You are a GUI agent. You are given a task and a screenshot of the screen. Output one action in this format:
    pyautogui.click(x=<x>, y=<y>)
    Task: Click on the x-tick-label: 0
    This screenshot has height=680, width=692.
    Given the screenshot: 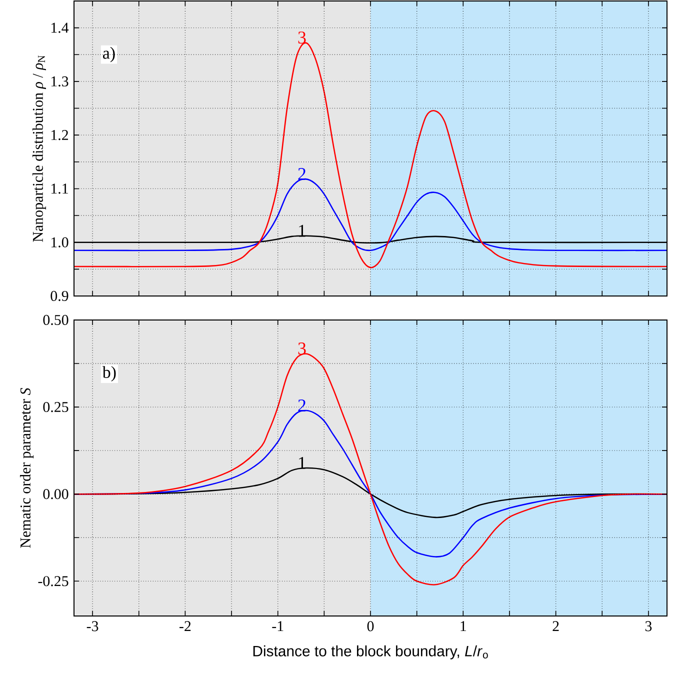 What is the action you would take?
    pyautogui.click(x=370, y=626)
    